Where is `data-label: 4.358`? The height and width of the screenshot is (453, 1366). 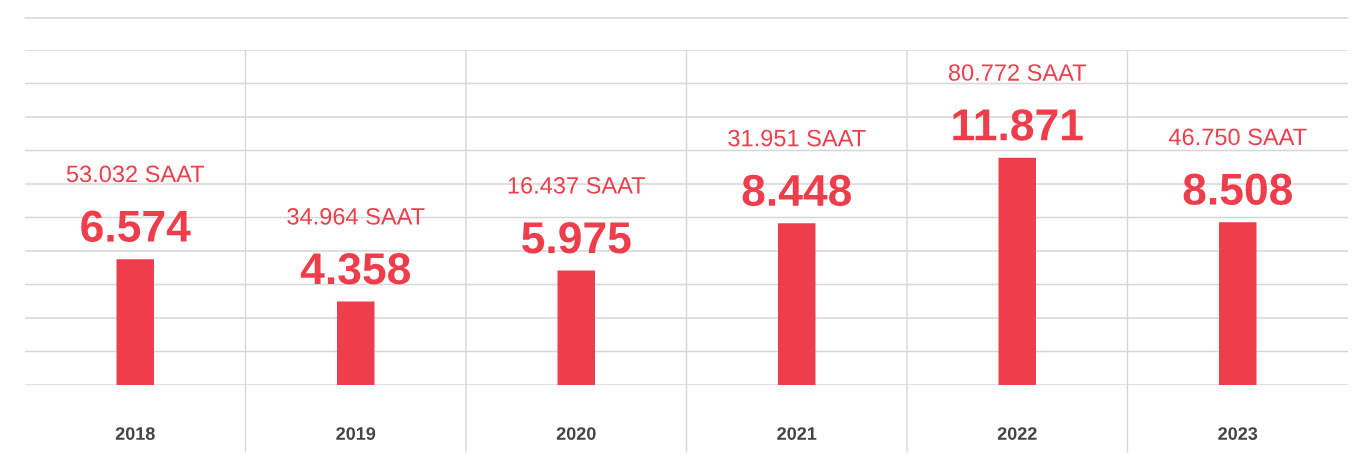
data-label: 4.358 is located at coordinates (355, 268).